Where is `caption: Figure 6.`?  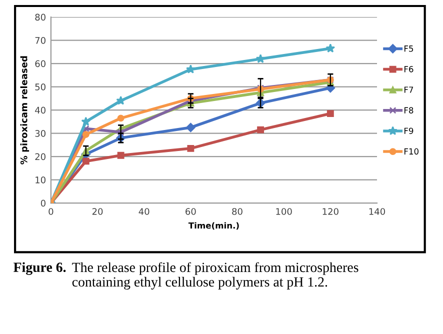 caption: Figure 6. is located at coordinates (40, 268).